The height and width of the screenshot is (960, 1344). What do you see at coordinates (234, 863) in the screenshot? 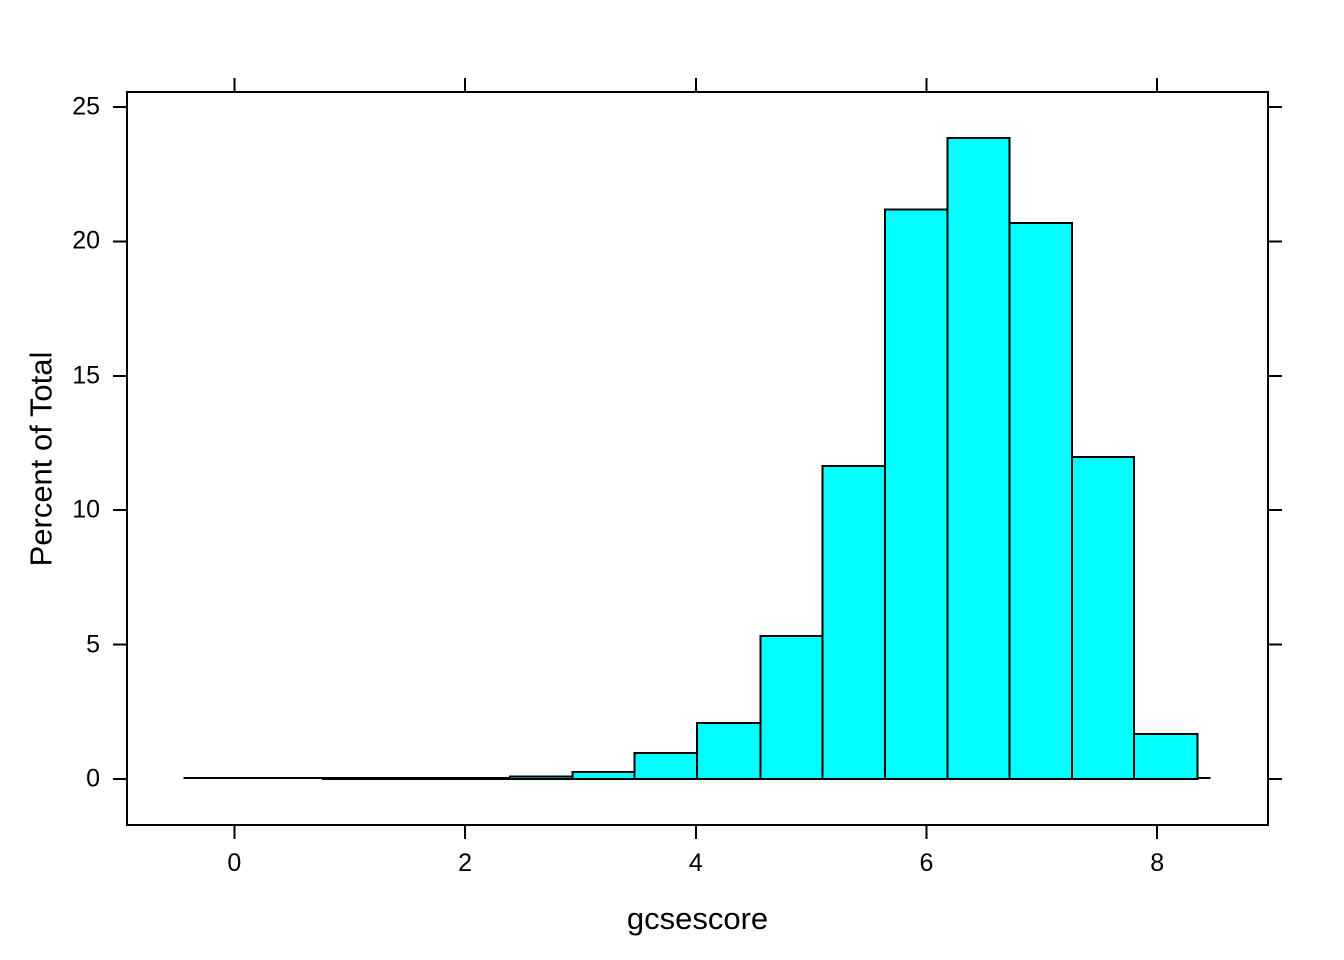
I see `x-tick-label-0: 0` at bounding box center [234, 863].